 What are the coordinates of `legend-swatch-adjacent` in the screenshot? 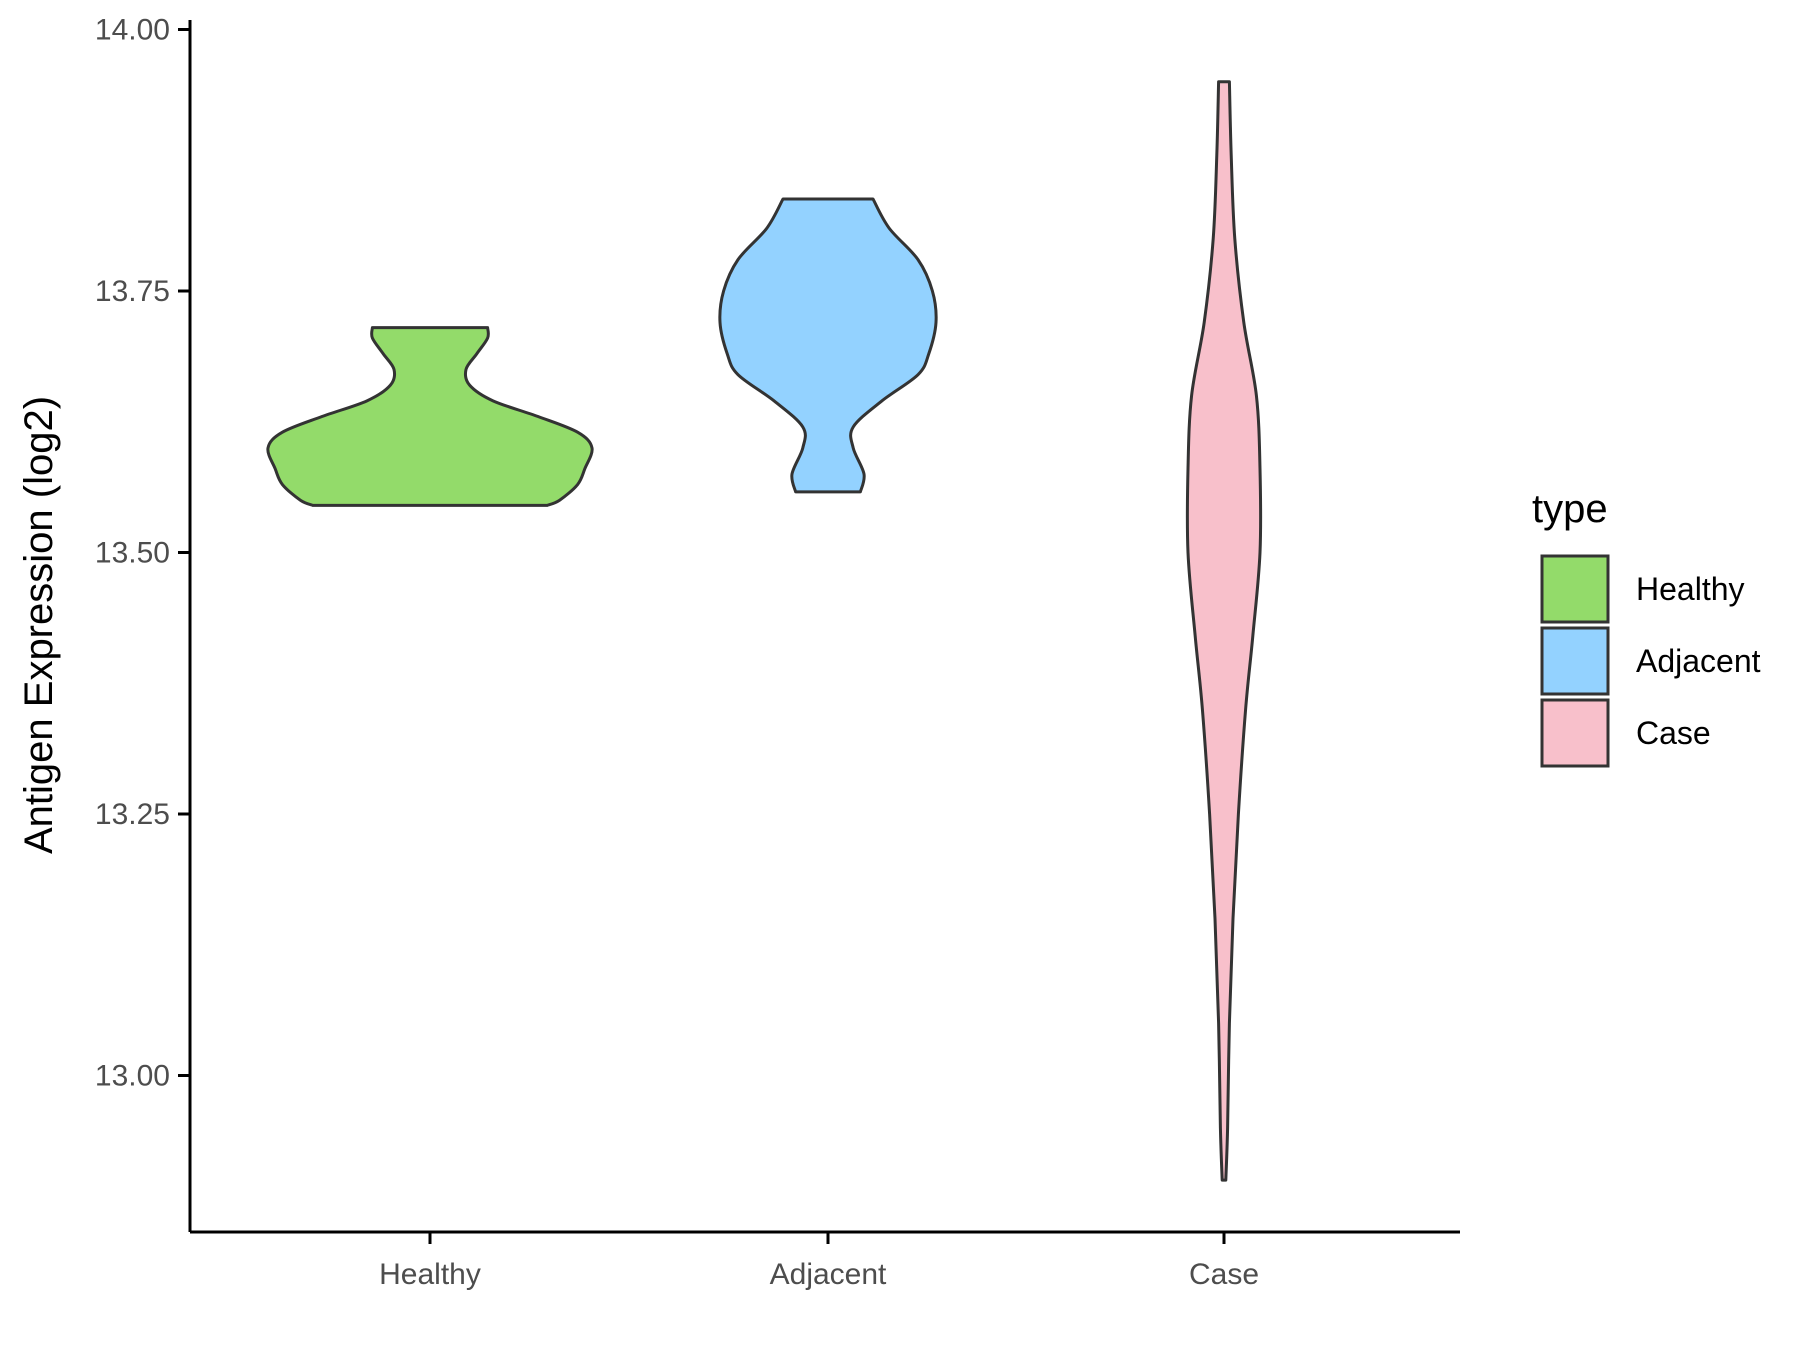 It's located at (1575, 661).